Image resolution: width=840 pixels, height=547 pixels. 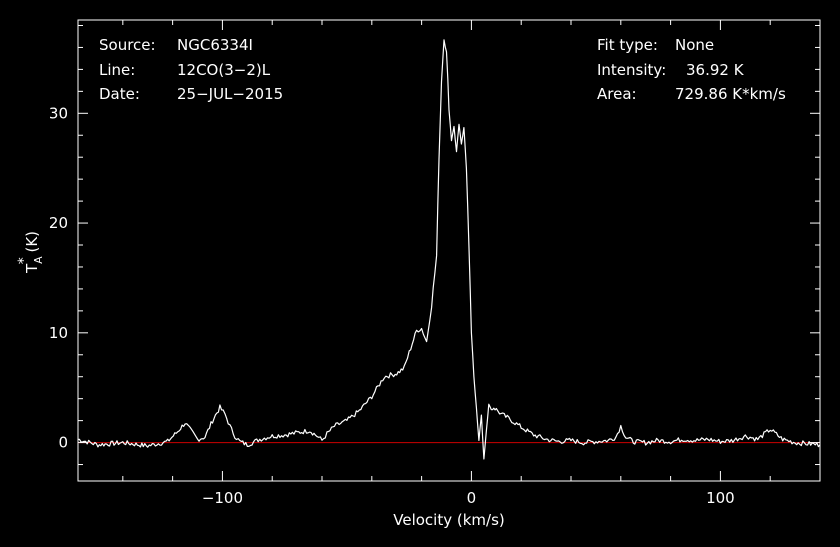 I want to click on line-value: 12CO(3−2)L, so click(x=224, y=70).